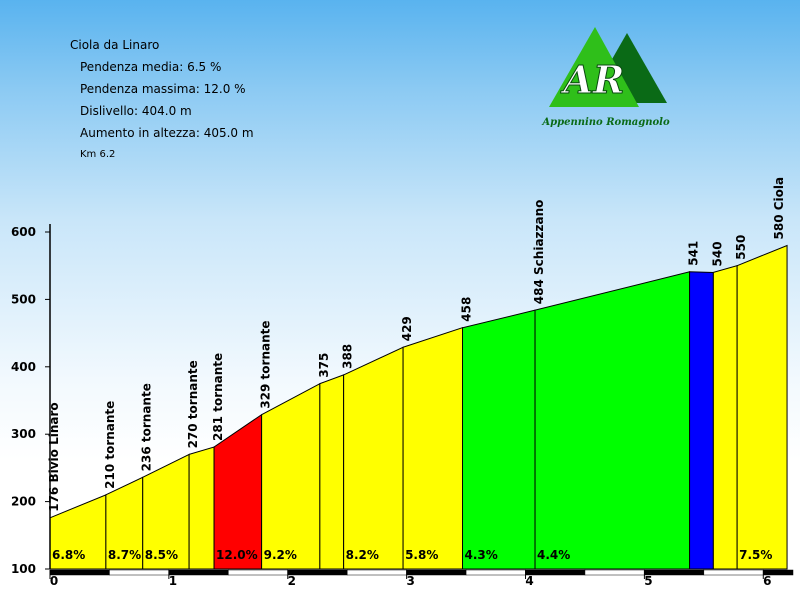  What do you see at coordinates (348, 356) in the screenshot?
I see `waypoint-label: 388` at bounding box center [348, 356].